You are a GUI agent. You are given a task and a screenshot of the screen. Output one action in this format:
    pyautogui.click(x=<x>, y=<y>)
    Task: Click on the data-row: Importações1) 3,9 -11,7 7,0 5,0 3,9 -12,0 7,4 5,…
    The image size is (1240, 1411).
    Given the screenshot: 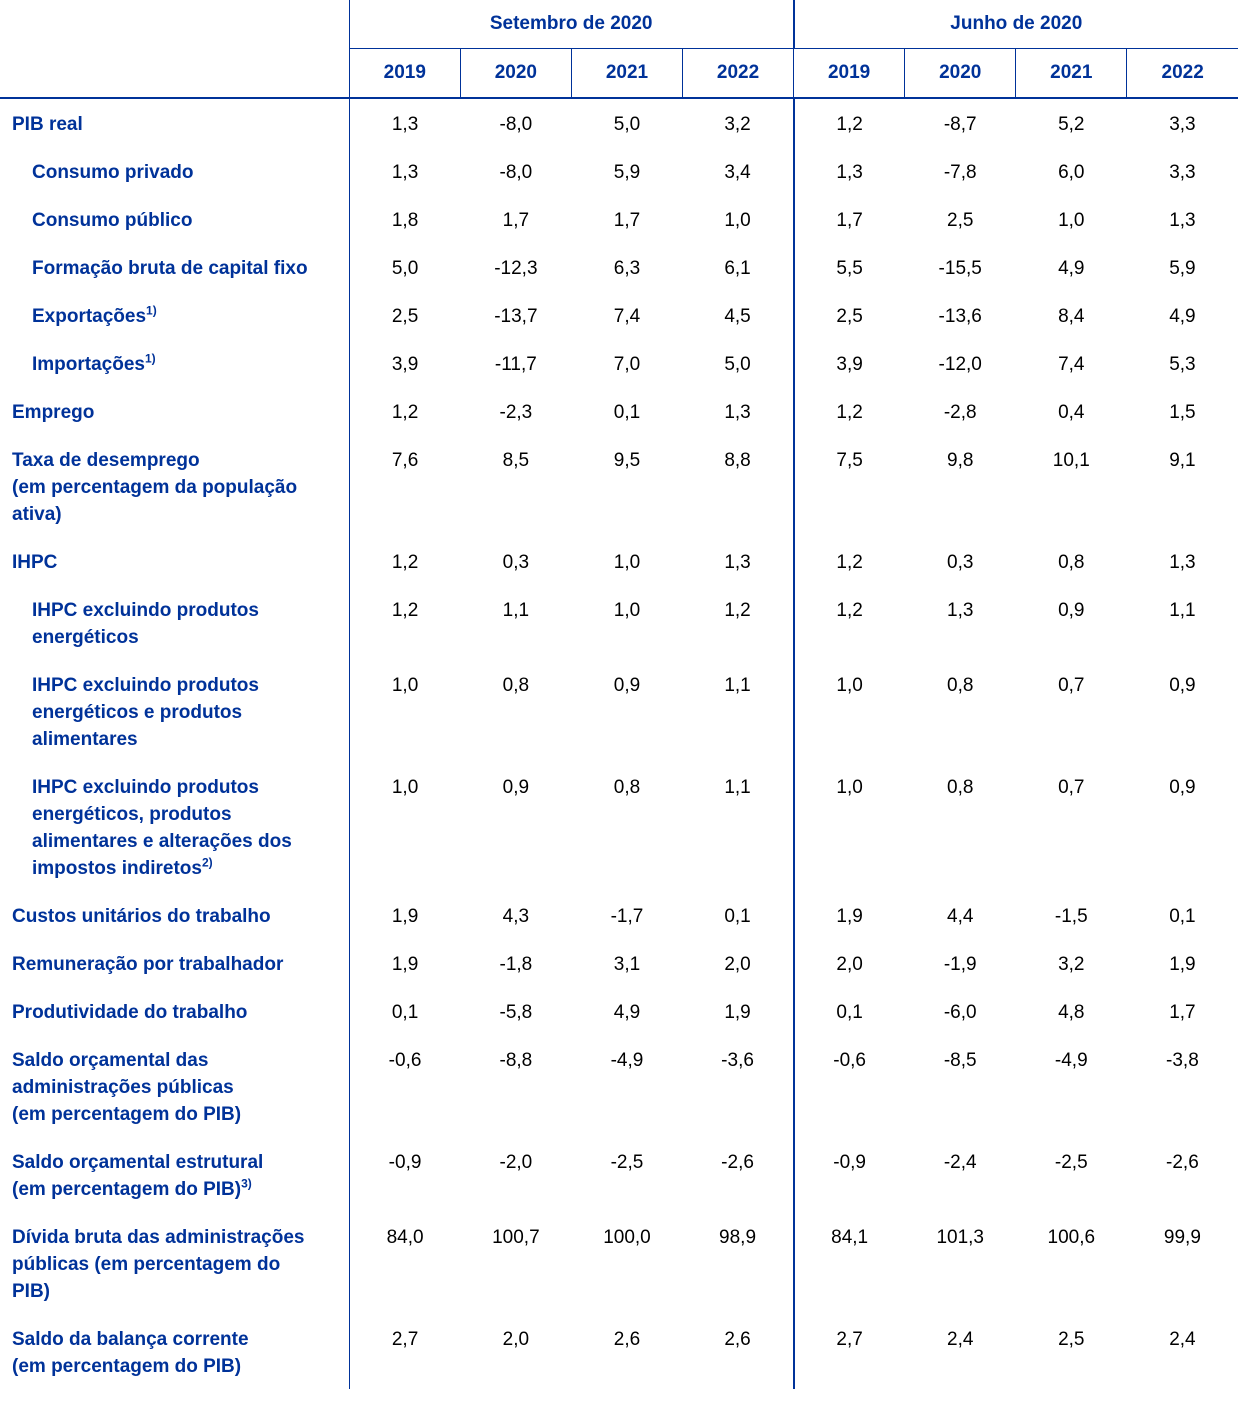 What is the action you would take?
    pyautogui.click(x=619, y=363)
    